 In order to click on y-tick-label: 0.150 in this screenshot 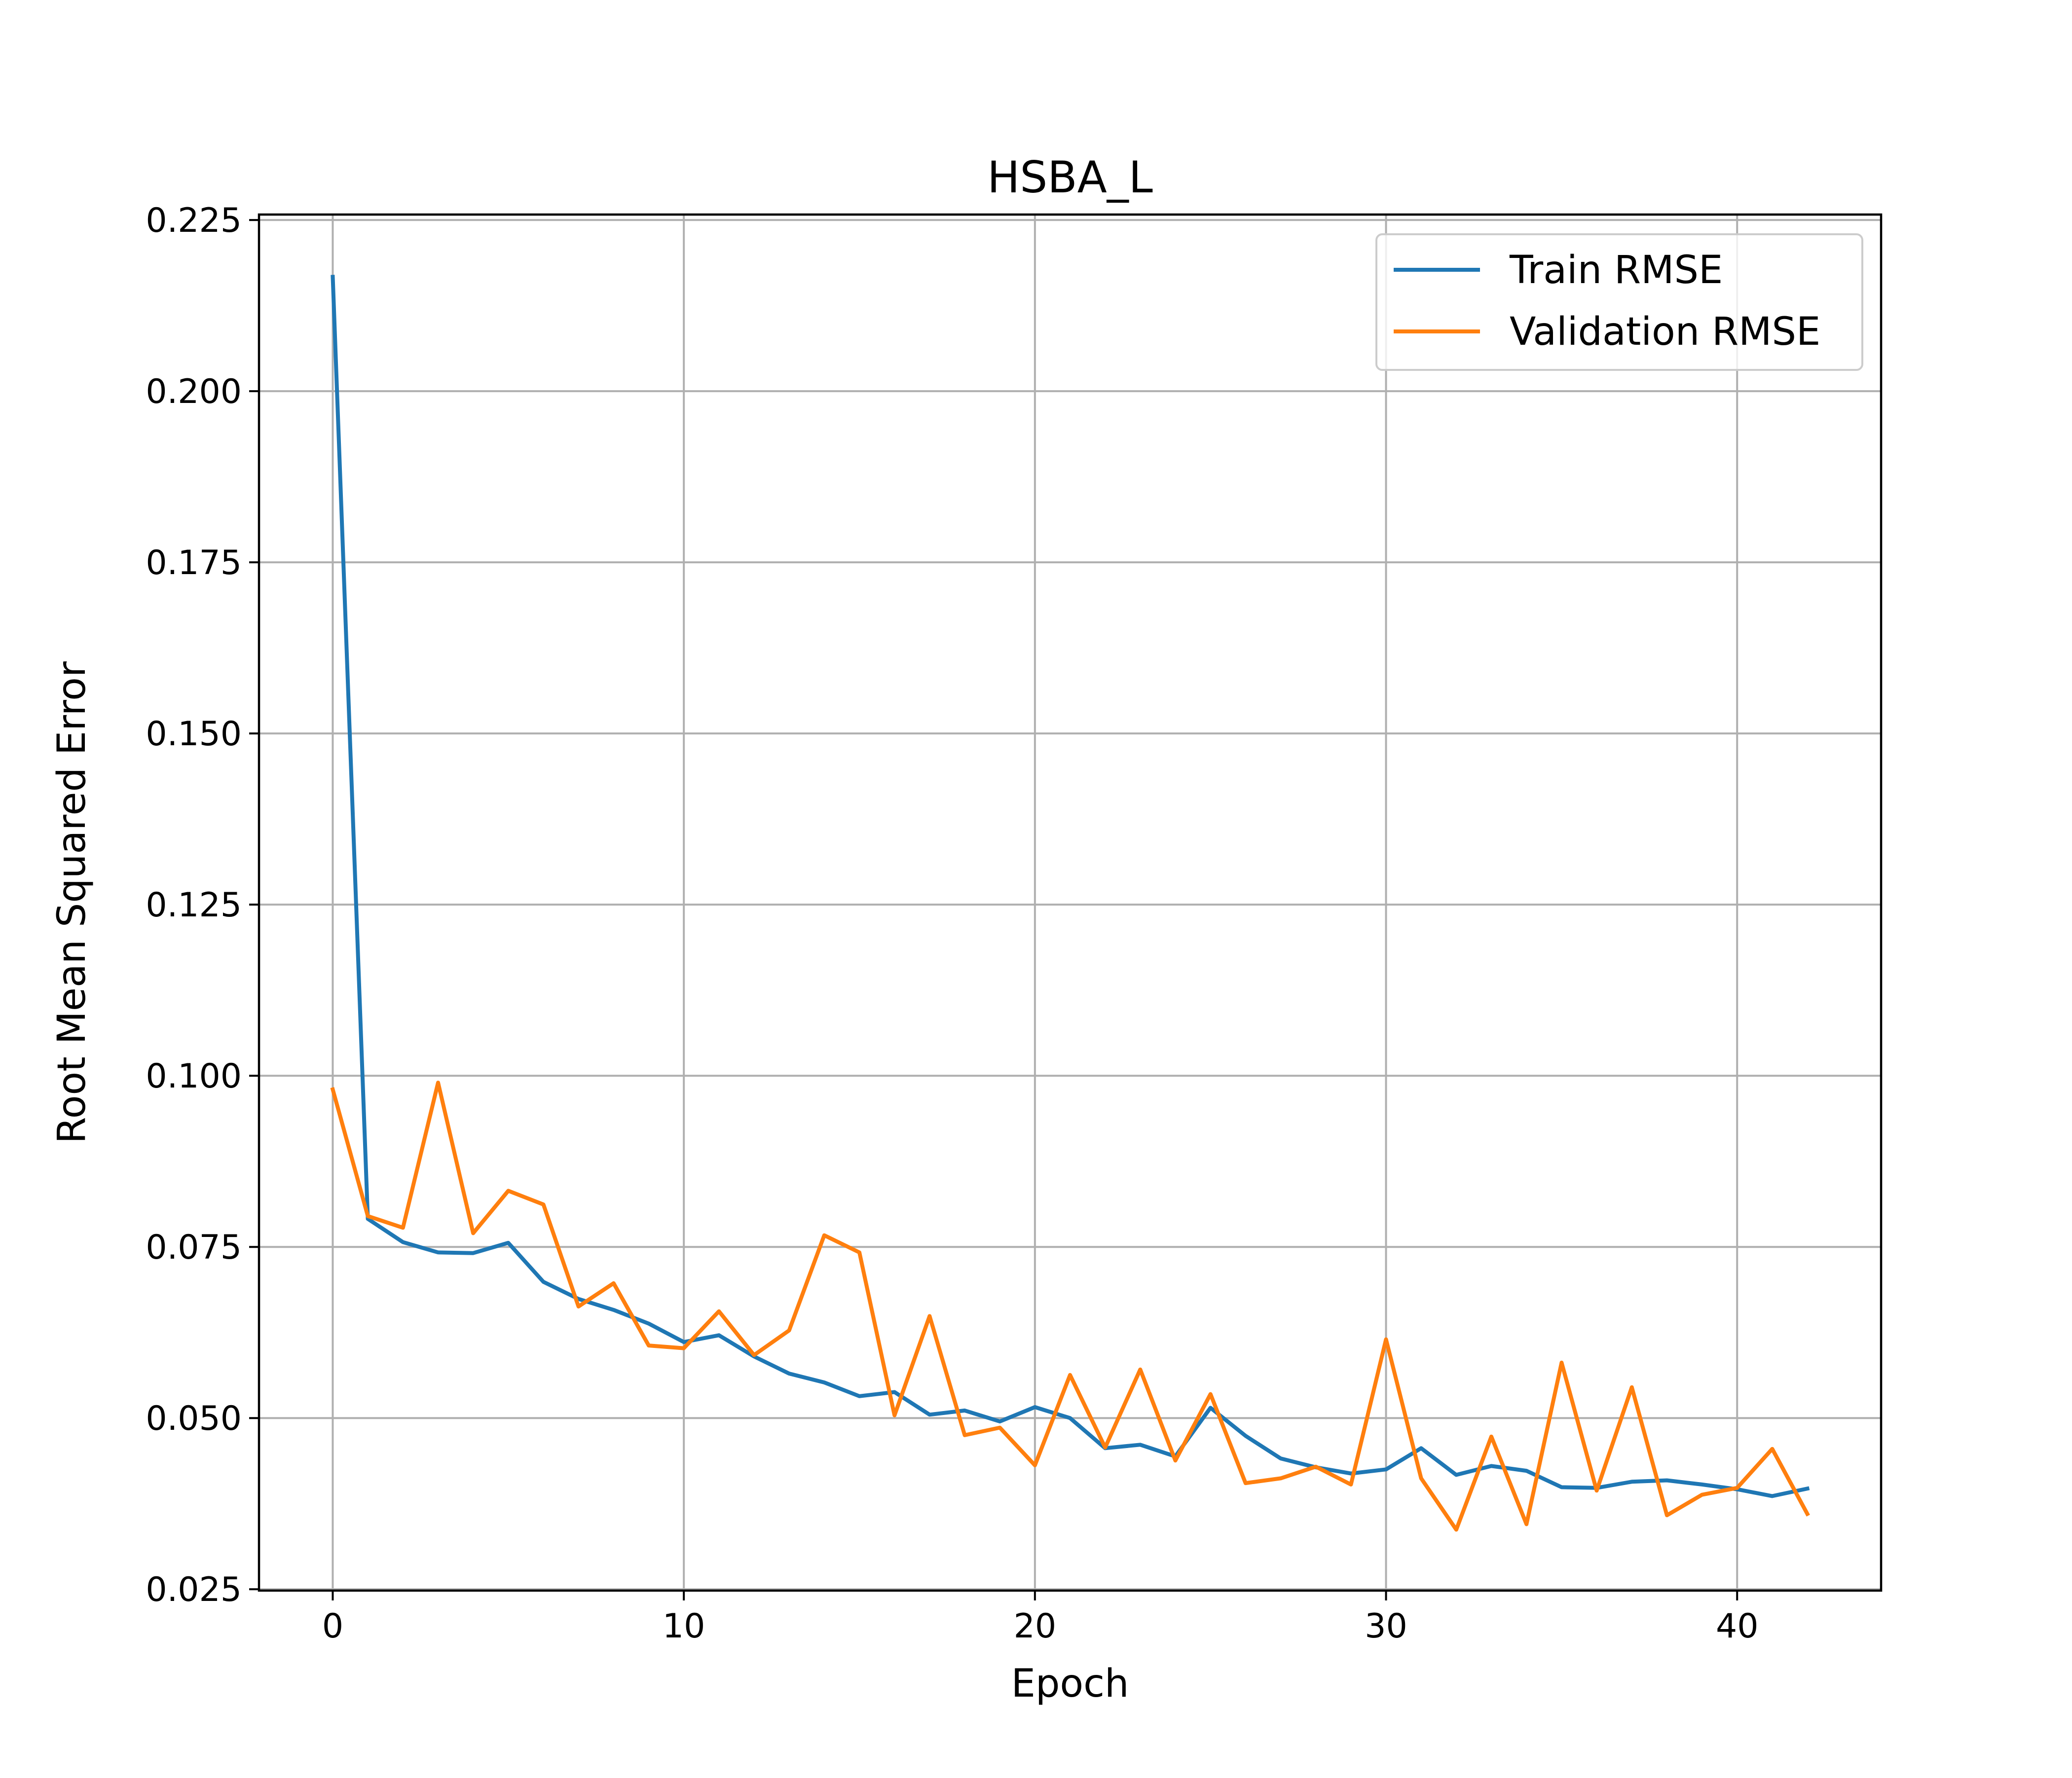, I will do `click(194, 734)`.